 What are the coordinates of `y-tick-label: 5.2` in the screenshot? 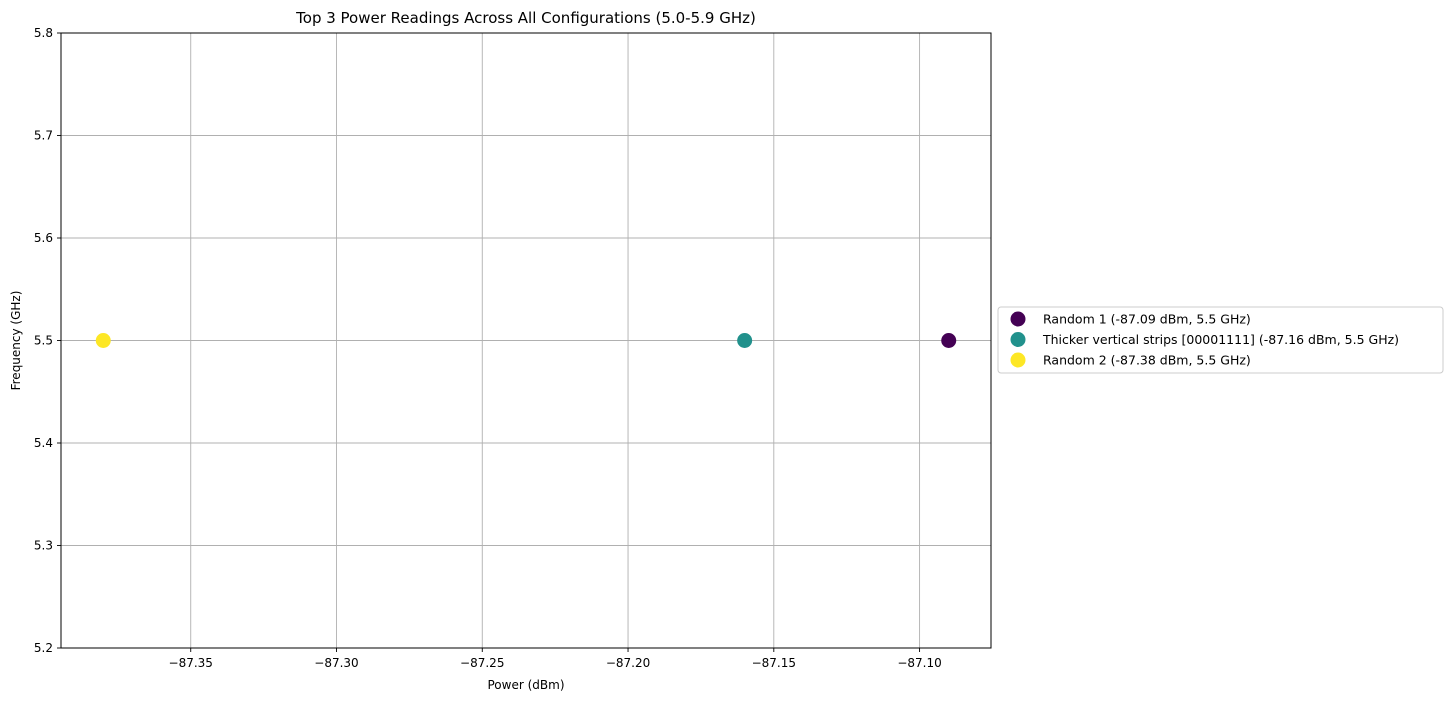 It's located at (43, 648).